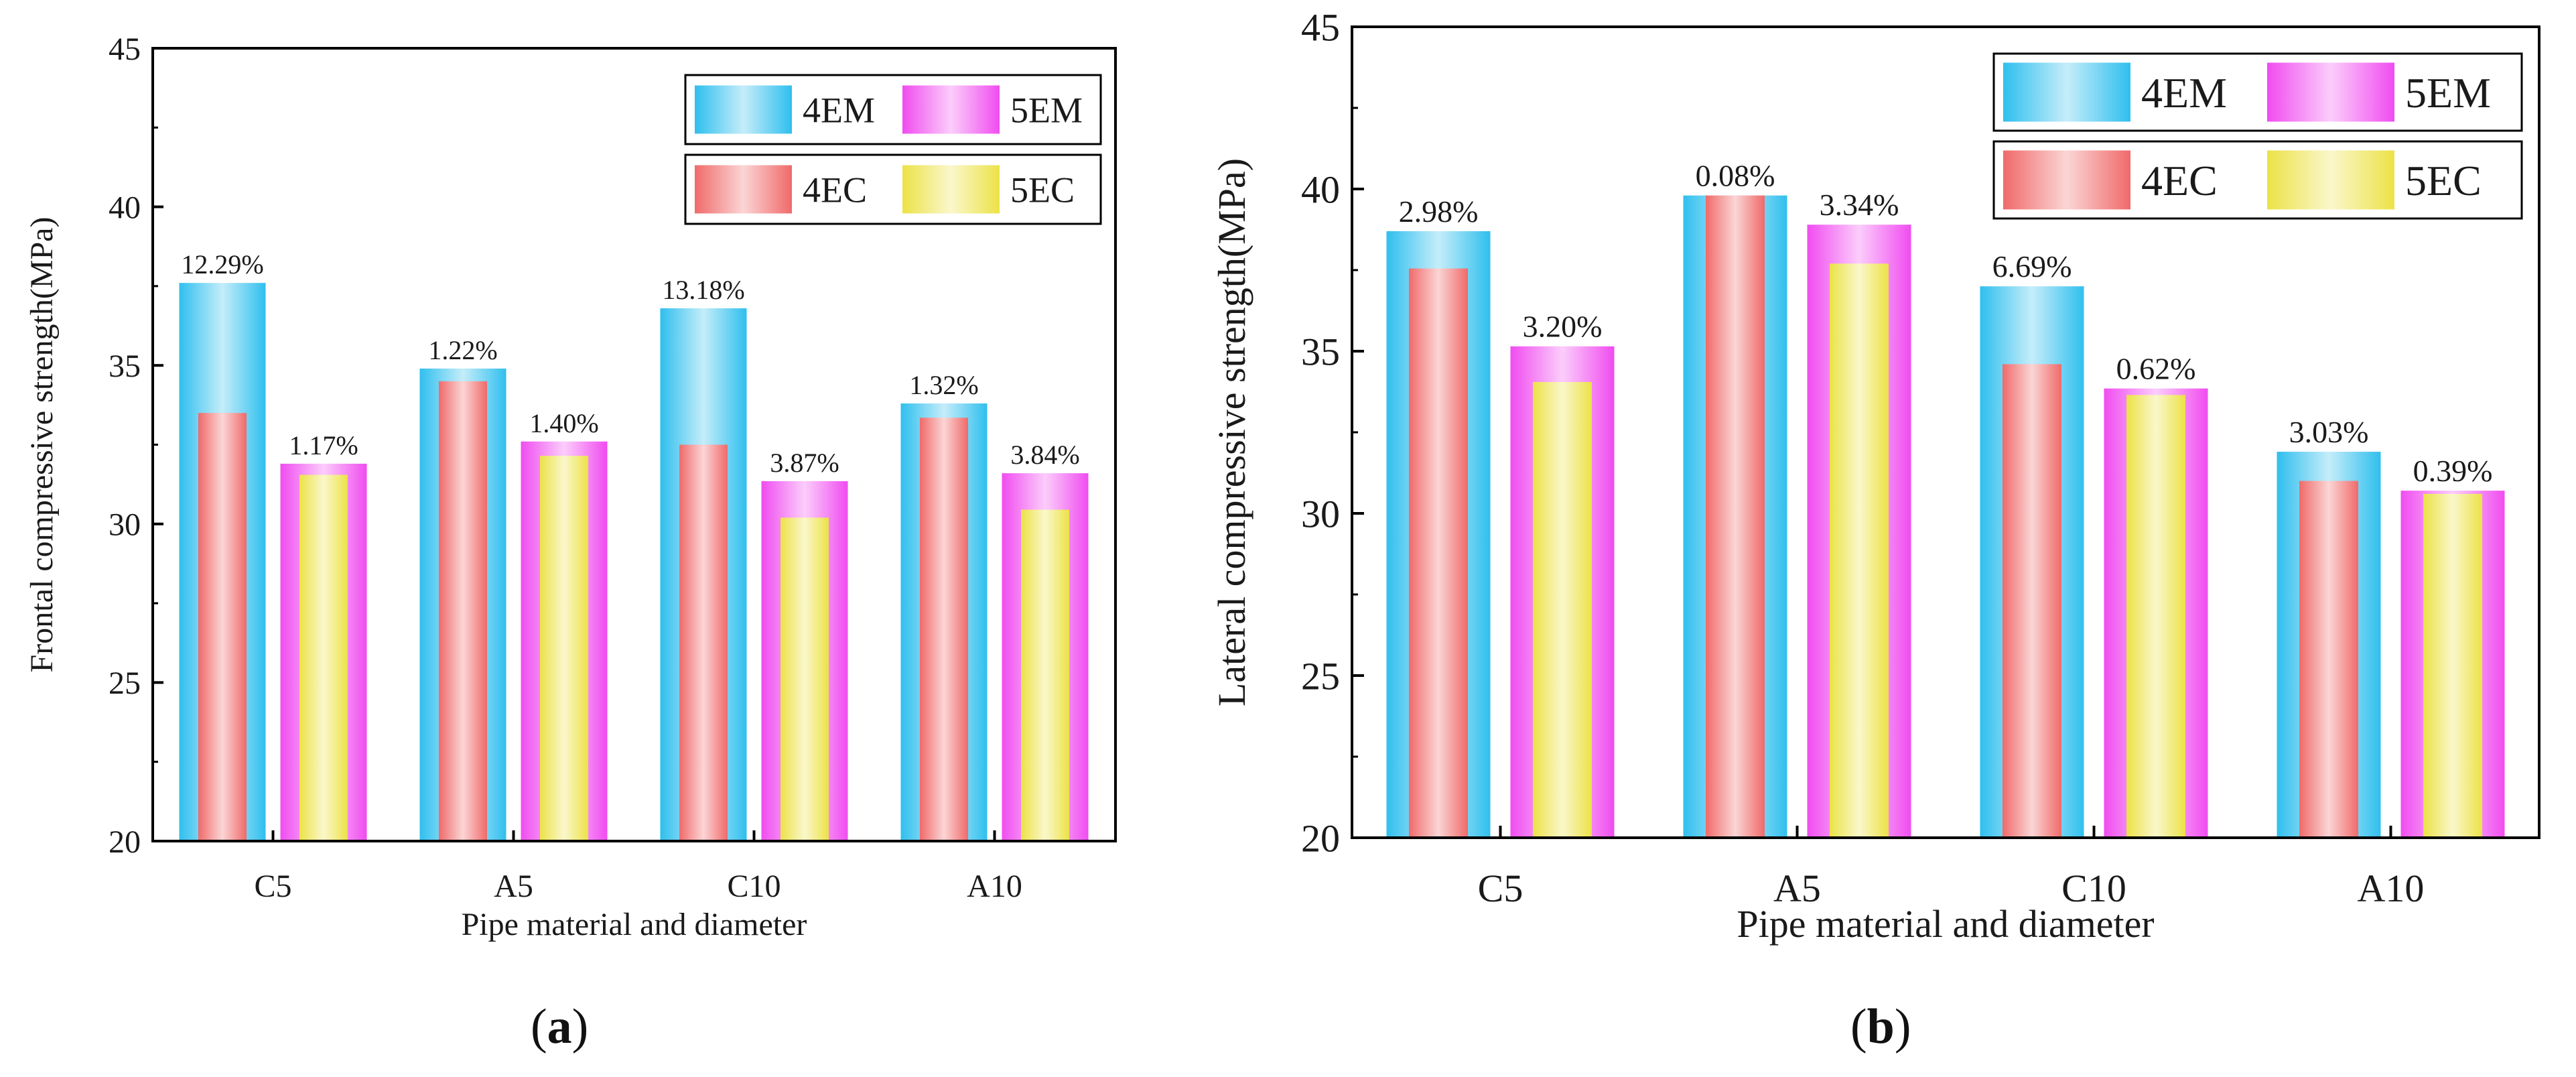  I want to click on caption-b: (b), so click(1880, 1026).